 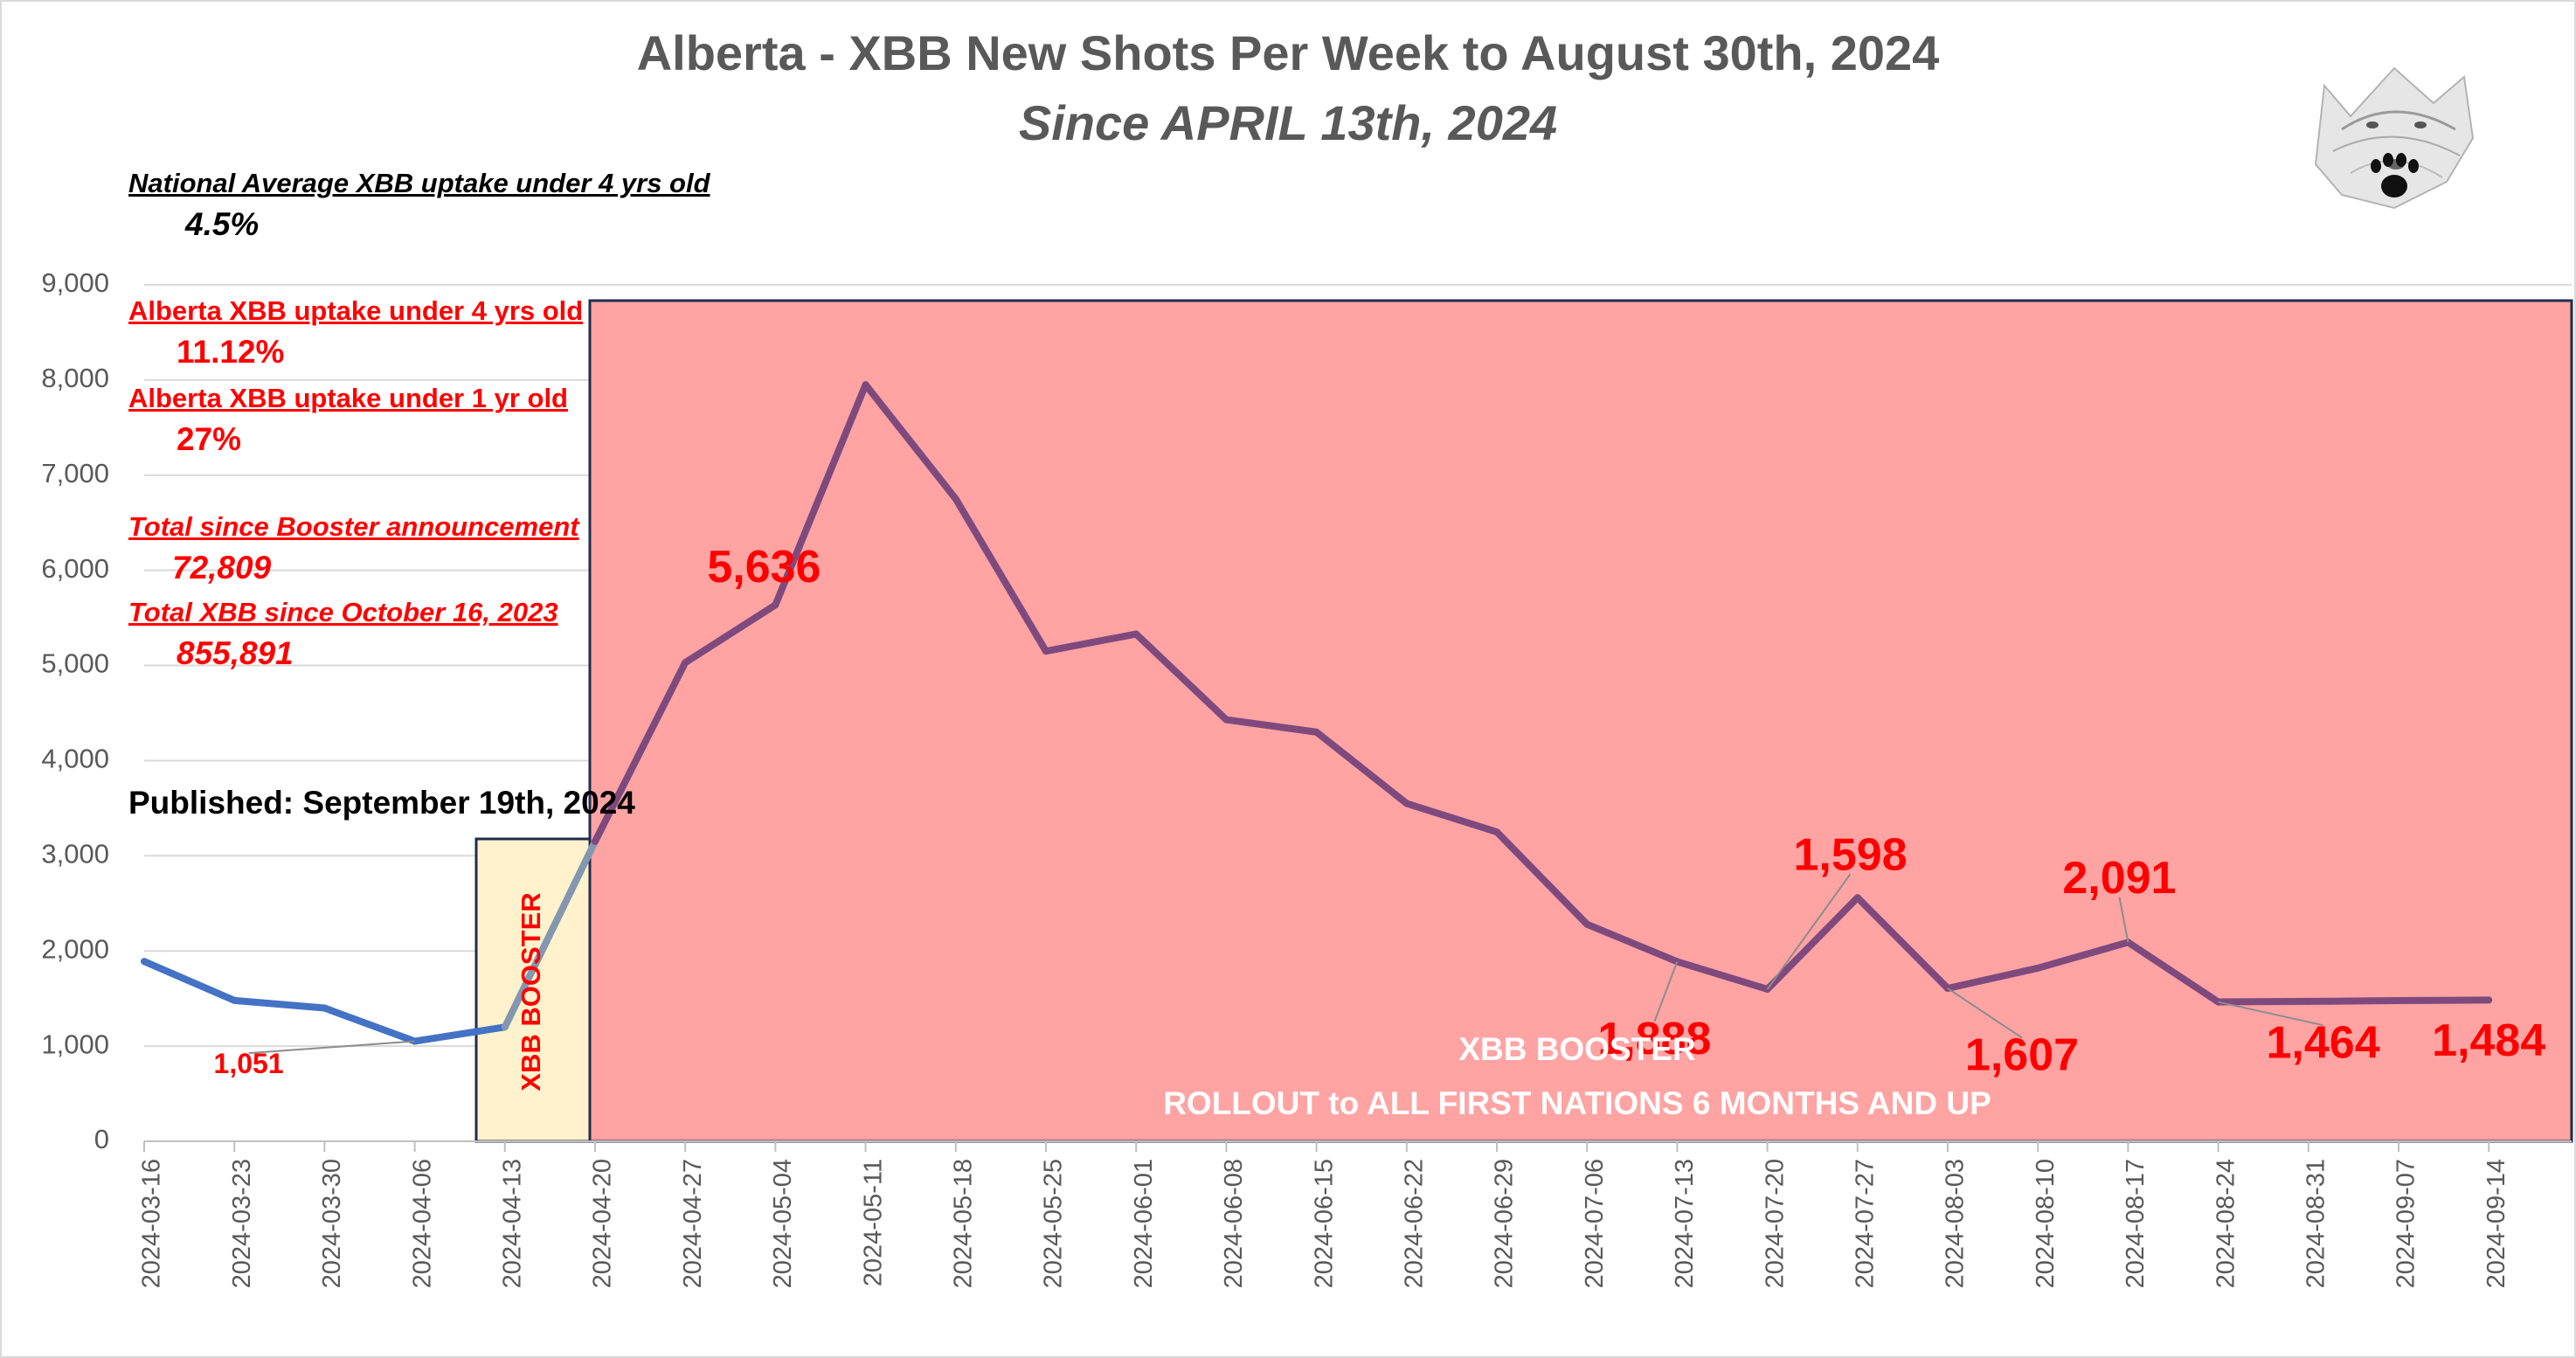 What do you see at coordinates (381, 803) in the screenshot?
I see `published-date: Published: September 19th, 2024` at bounding box center [381, 803].